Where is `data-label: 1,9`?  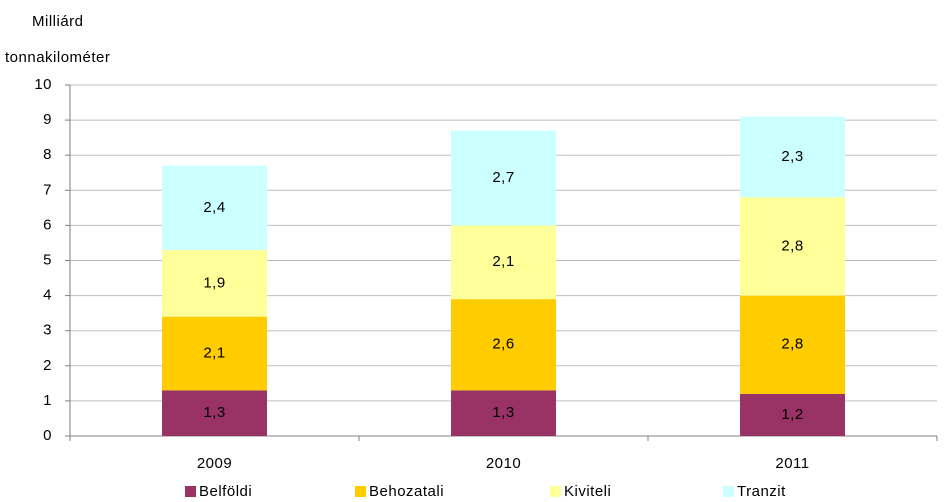
data-label: 1,9 is located at coordinates (214, 282).